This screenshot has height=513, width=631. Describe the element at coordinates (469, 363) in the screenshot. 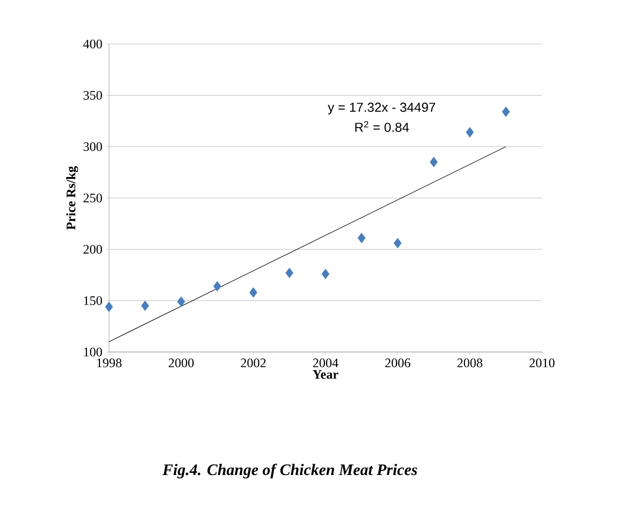

I see `x-tick-label: 2008` at that location.